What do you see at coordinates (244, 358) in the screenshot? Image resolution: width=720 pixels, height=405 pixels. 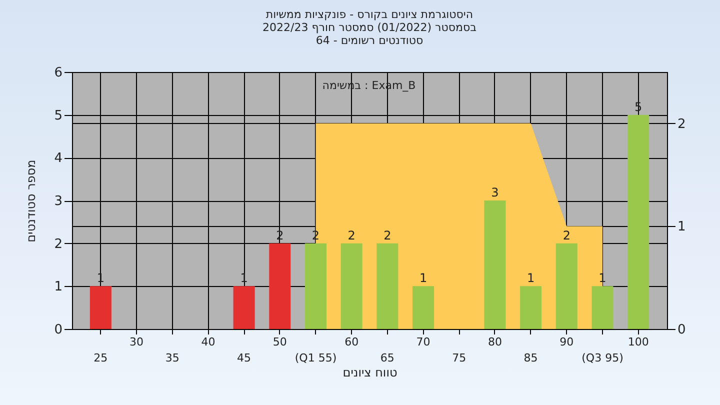 I see `x-tick-label: 45` at bounding box center [244, 358].